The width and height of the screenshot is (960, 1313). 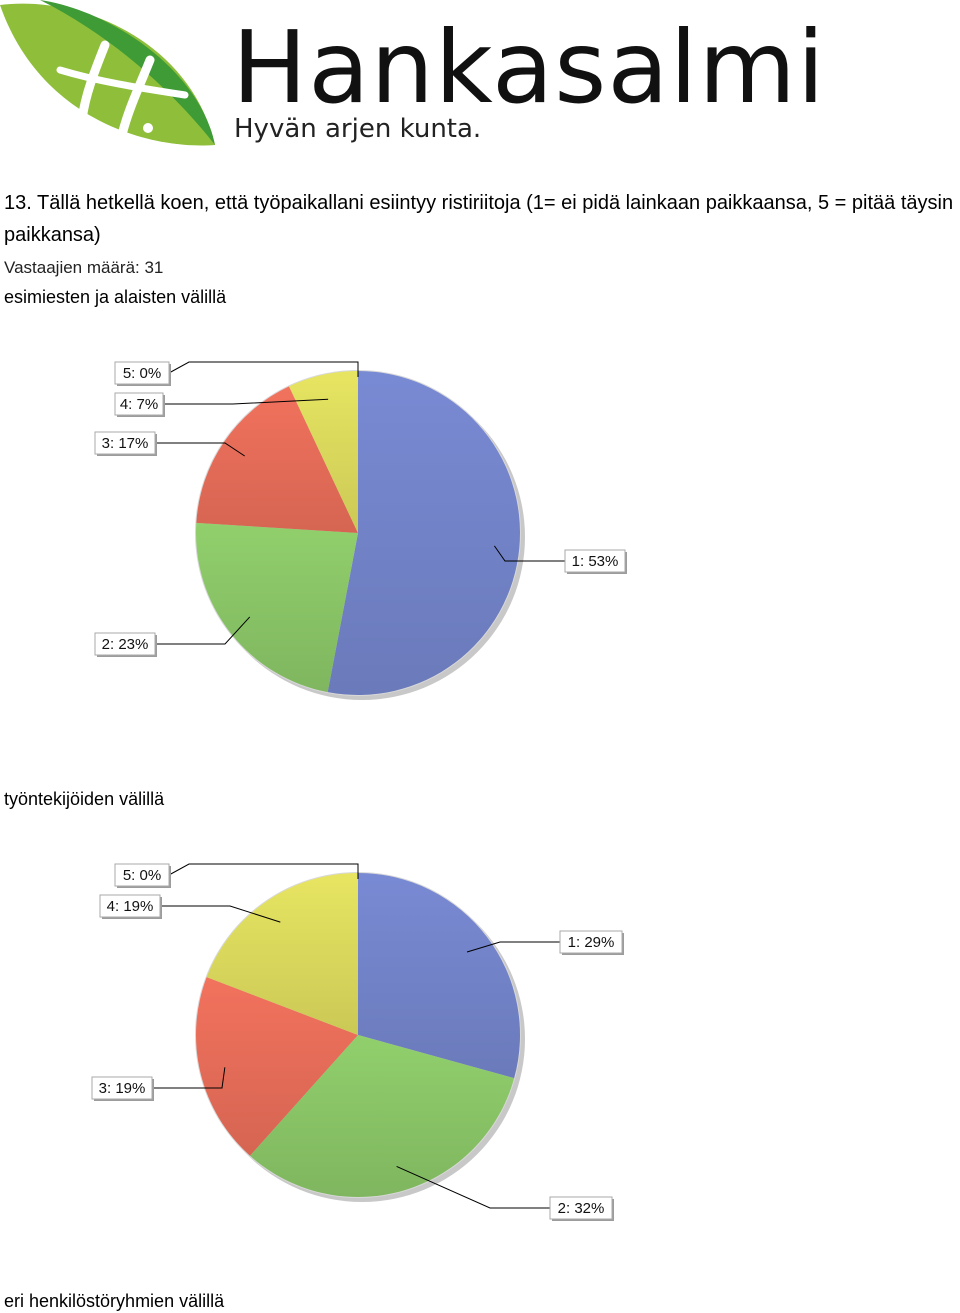 I want to click on slice-label-2: 2: 23%, so click(x=125, y=644).